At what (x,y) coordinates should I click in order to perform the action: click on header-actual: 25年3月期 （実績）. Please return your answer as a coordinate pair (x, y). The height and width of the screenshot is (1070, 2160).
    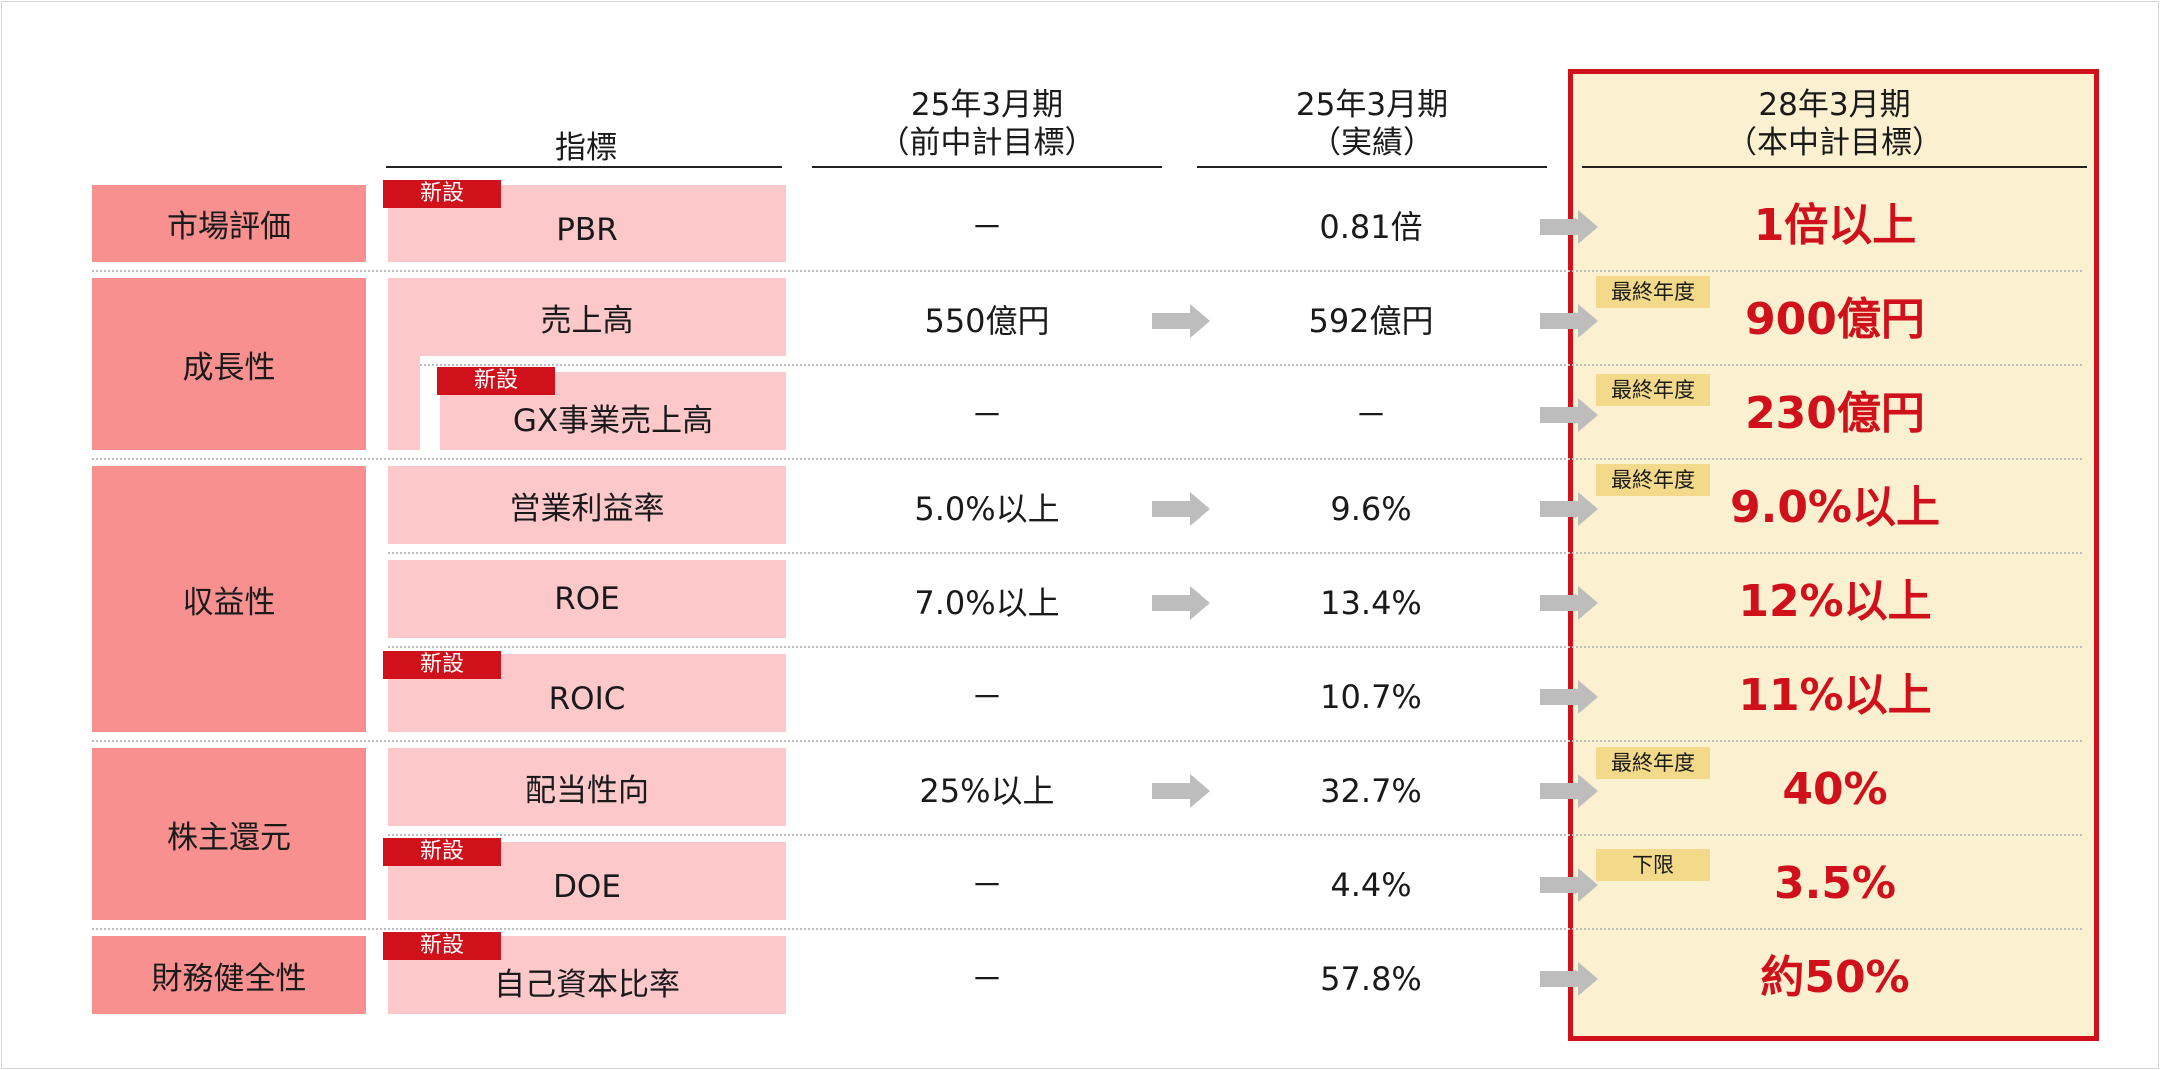
    Looking at the image, I should click on (1372, 124).